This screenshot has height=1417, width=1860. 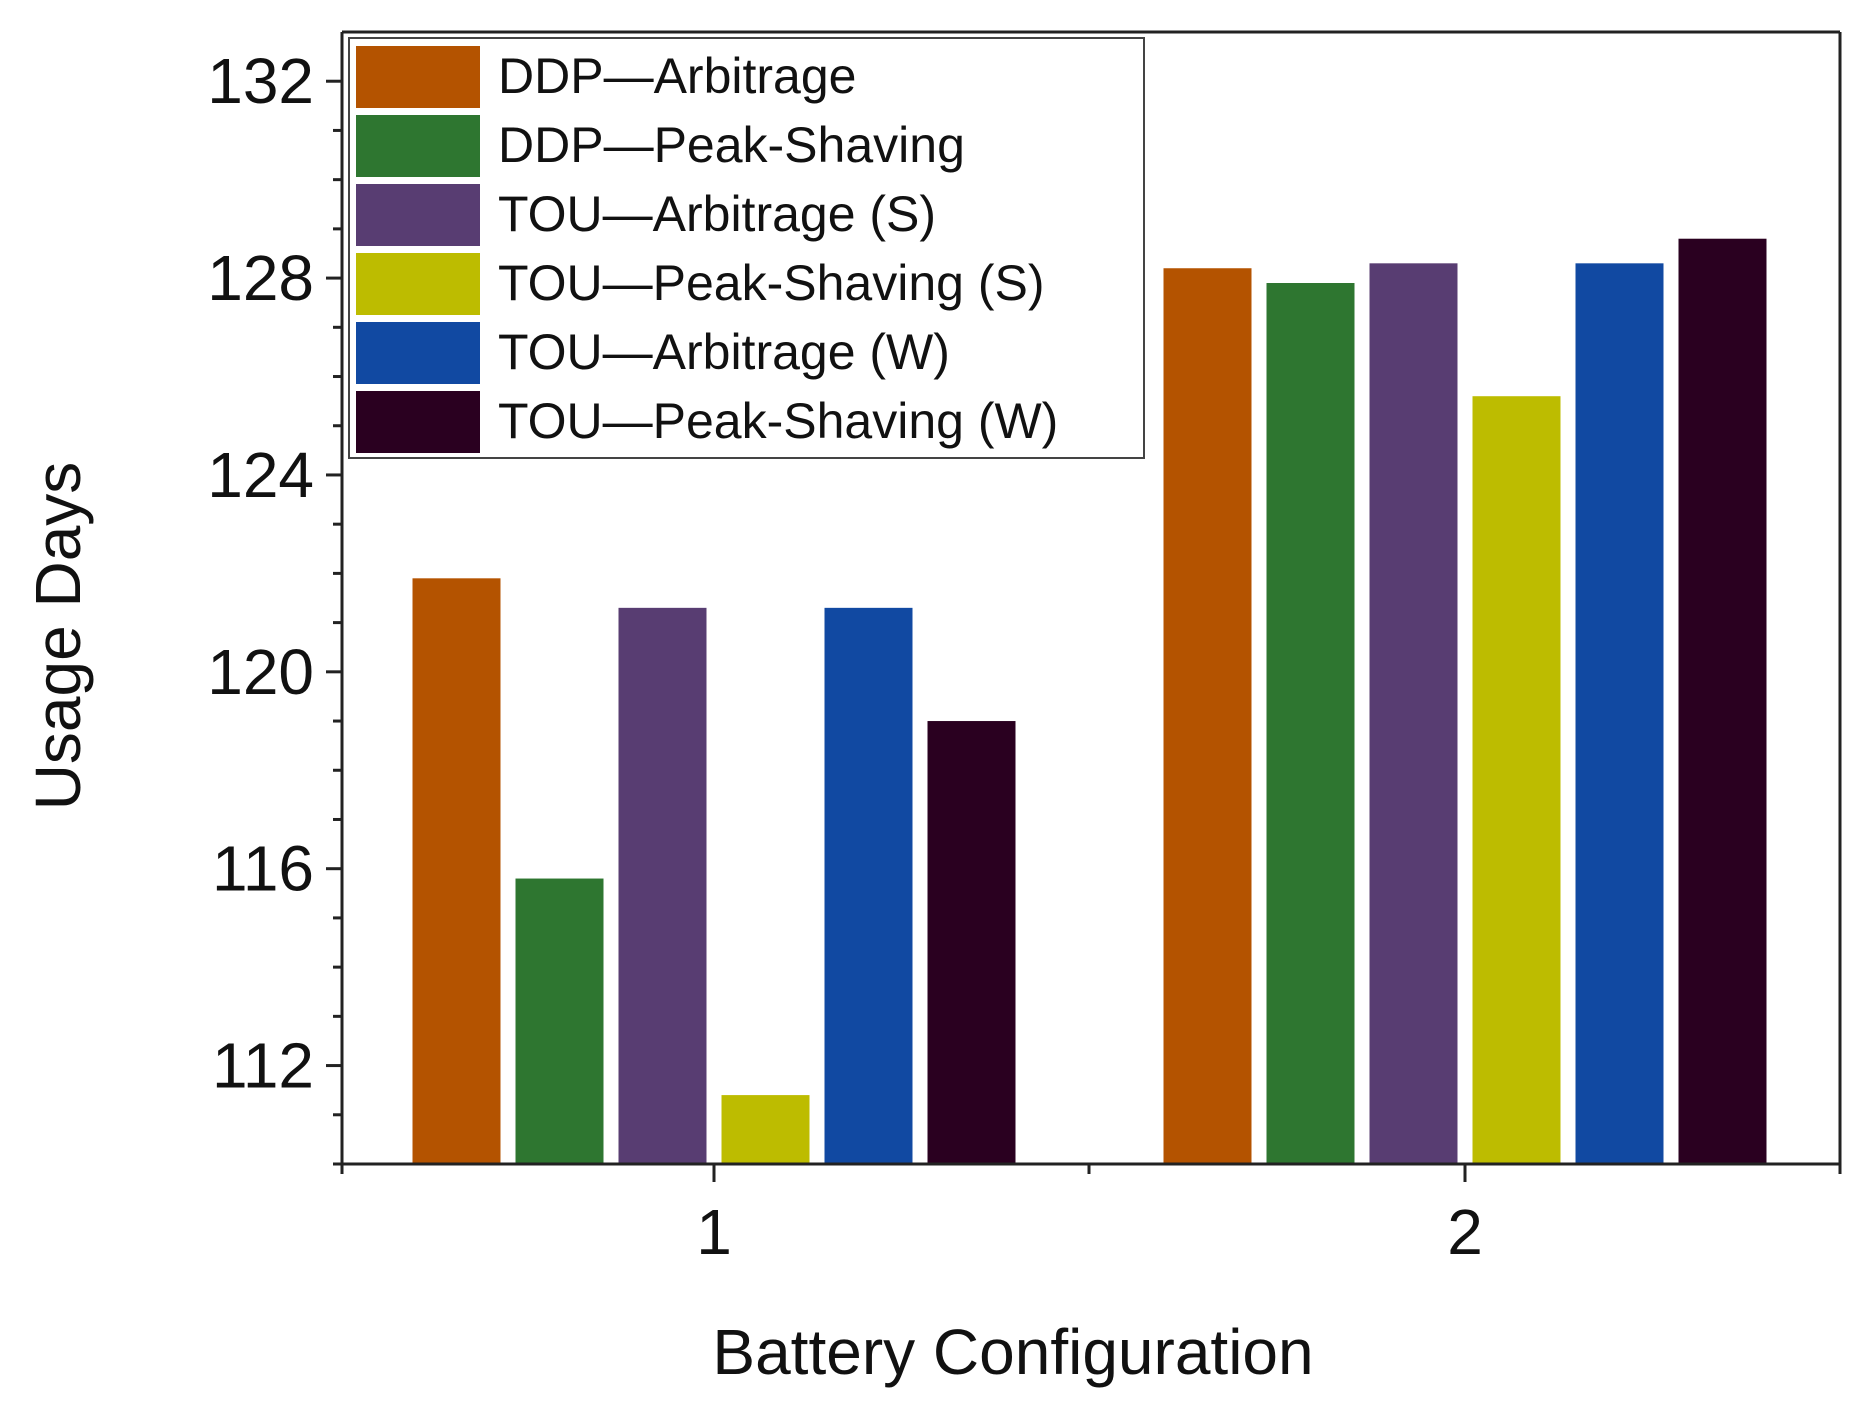 What do you see at coordinates (731, 145) in the screenshot?
I see `legend-label: DDP—Peak-Shaving` at bounding box center [731, 145].